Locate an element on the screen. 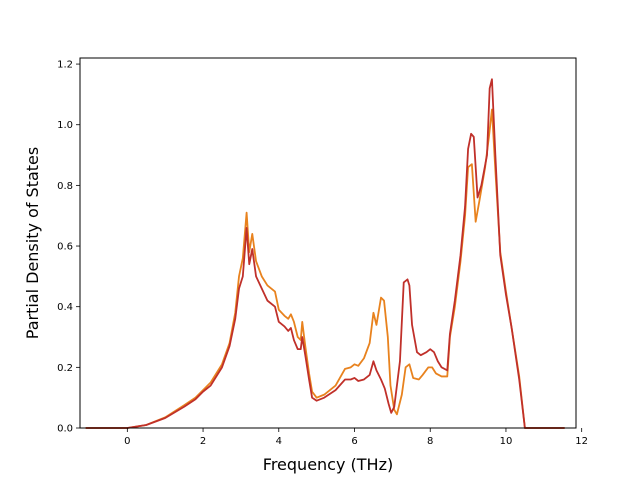 This screenshot has height=480, width=640. y-tick-label: 0.0 is located at coordinates (65, 429).